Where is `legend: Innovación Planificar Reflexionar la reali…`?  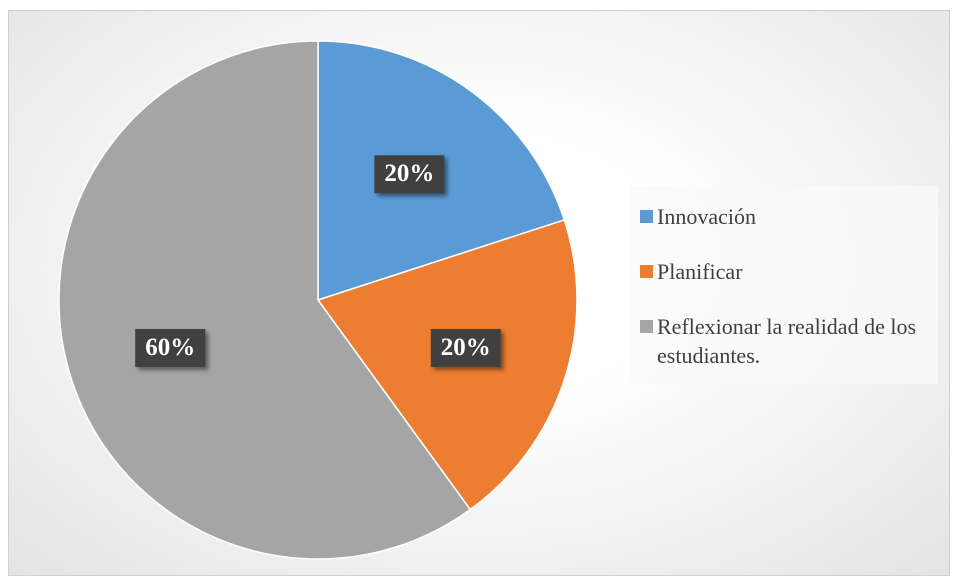
legend: Innovación Planificar Reflexionar la reali… is located at coordinates (784, 285).